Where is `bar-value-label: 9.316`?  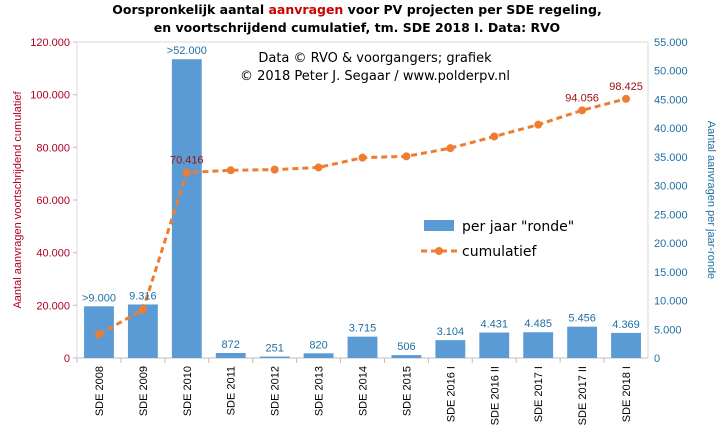
bar-value-label: 9.316 is located at coordinates (143, 296).